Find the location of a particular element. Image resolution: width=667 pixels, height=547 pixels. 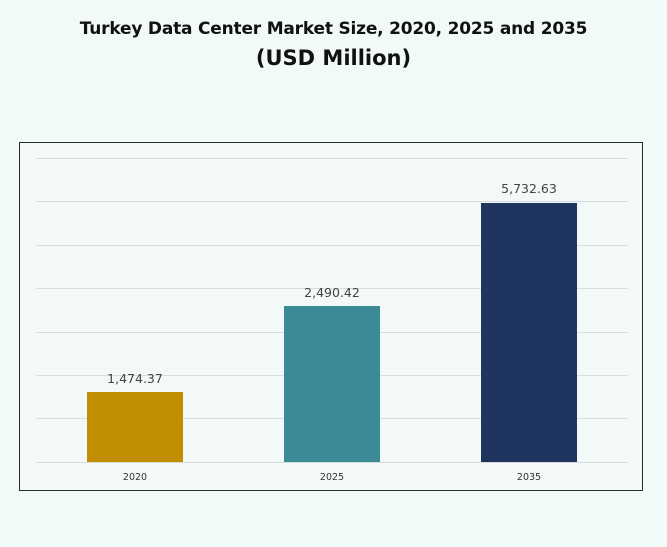

x-axis-baseline is located at coordinates (332, 462).